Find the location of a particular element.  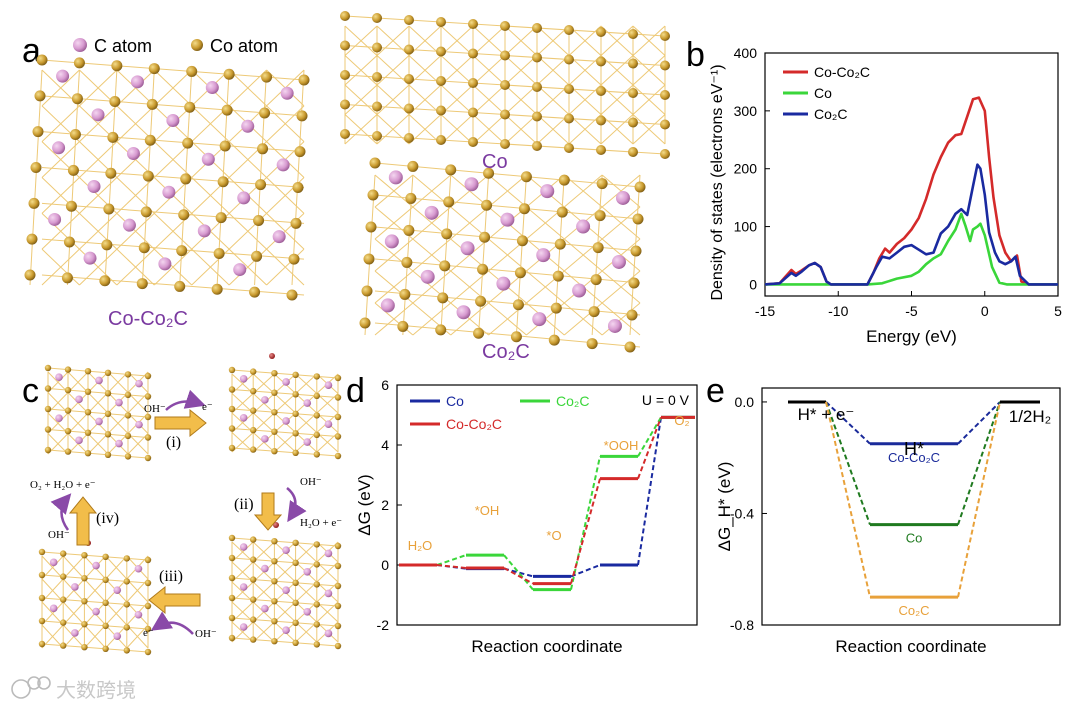

oh-label-i: OH⁻ is located at coordinates (155, 409).